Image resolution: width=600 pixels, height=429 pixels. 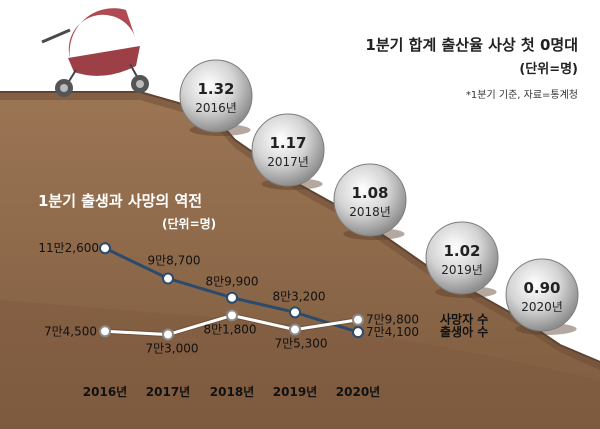 I want to click on top-chart-title: 1분기 합계 출산율 사상 첫 0명대, so click(x=471, y=45).